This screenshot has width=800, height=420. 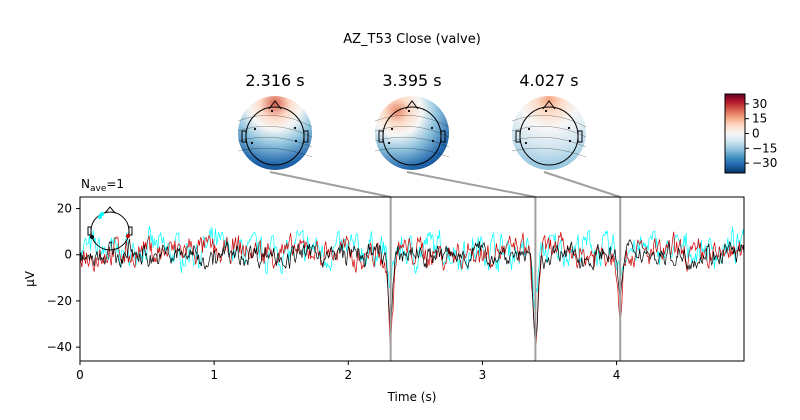 I want to click on inset-nose, so click(x=110, y=210).